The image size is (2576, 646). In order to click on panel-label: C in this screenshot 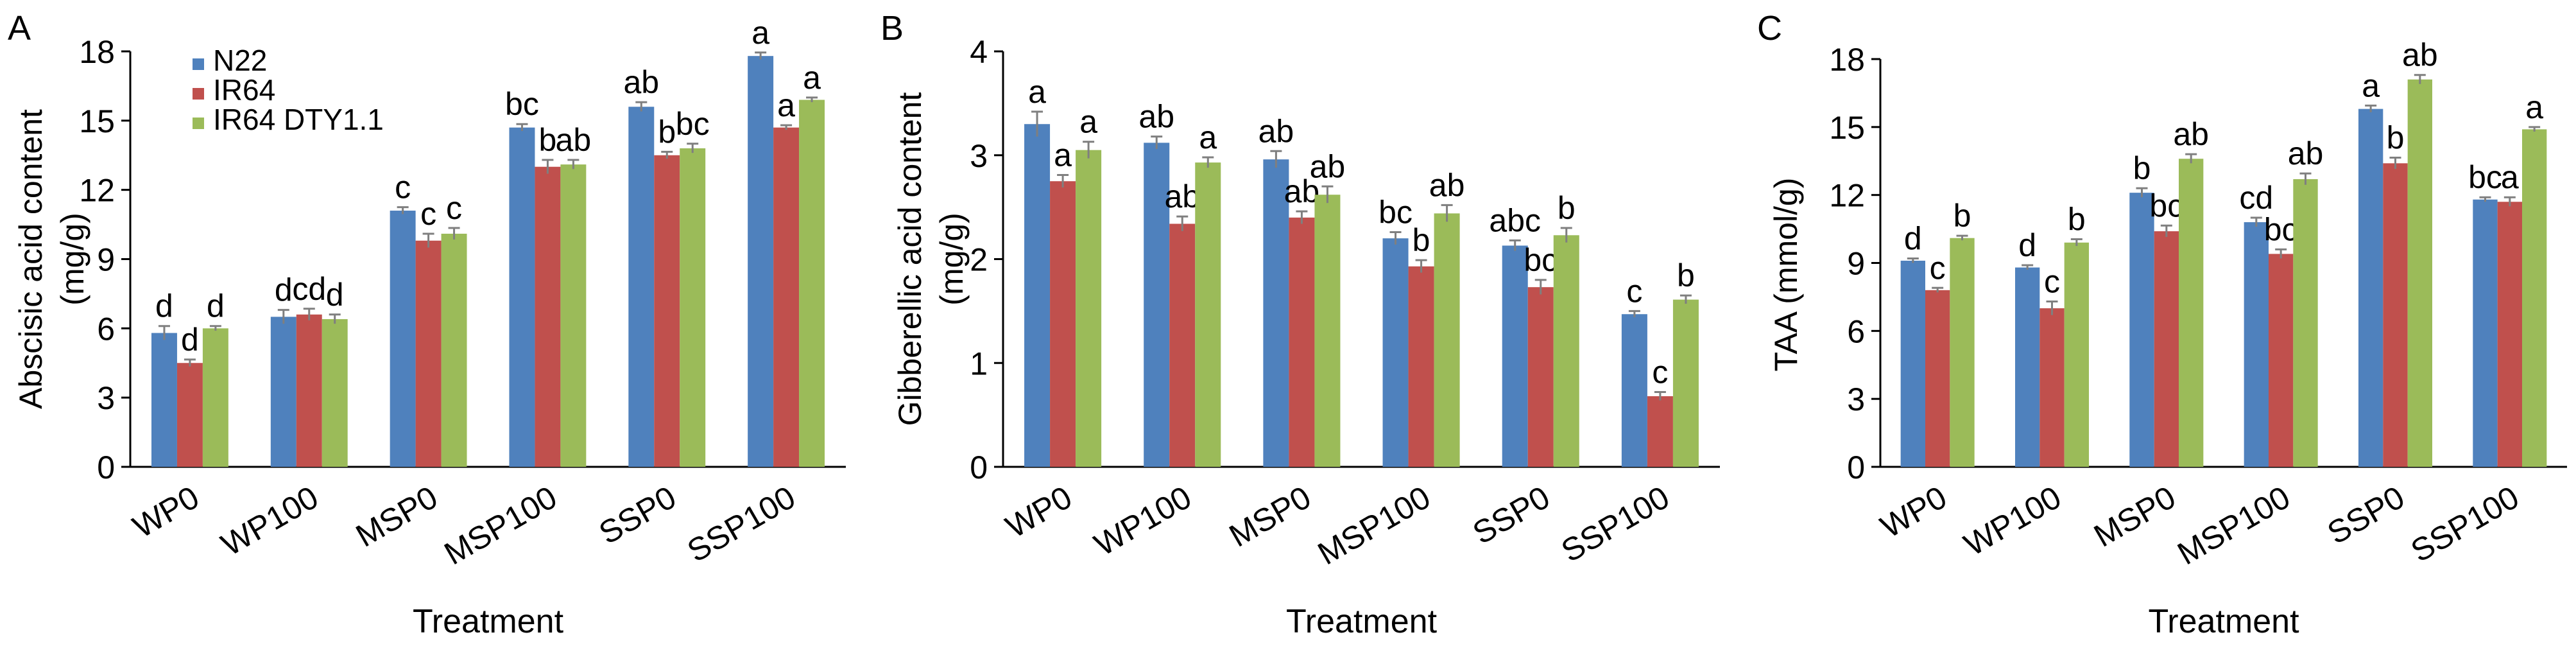, I will do `click(1769, 28)`.